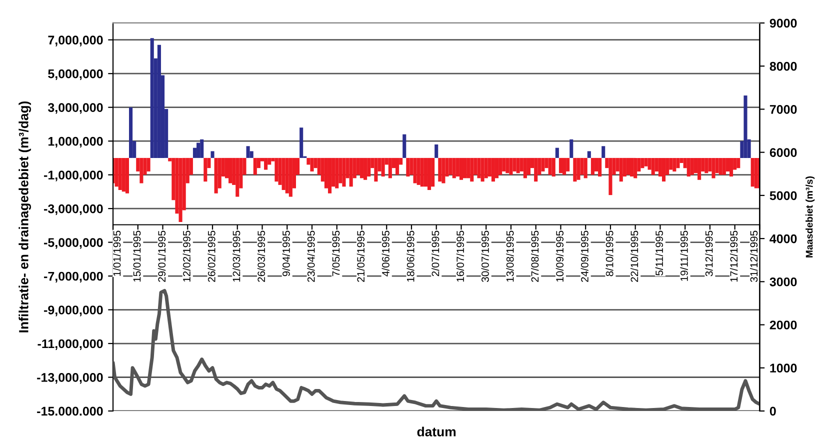  What do you see at coordinates (734, 256) in the screenshot?
I see `x-tick-label: 17/12/1995` at bounding box center [734, 256].